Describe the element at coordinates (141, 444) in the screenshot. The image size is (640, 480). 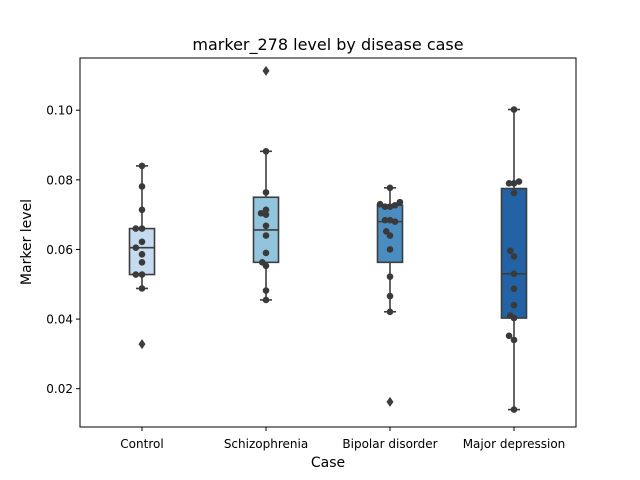
I see `x-tick-label: Control` at that location.